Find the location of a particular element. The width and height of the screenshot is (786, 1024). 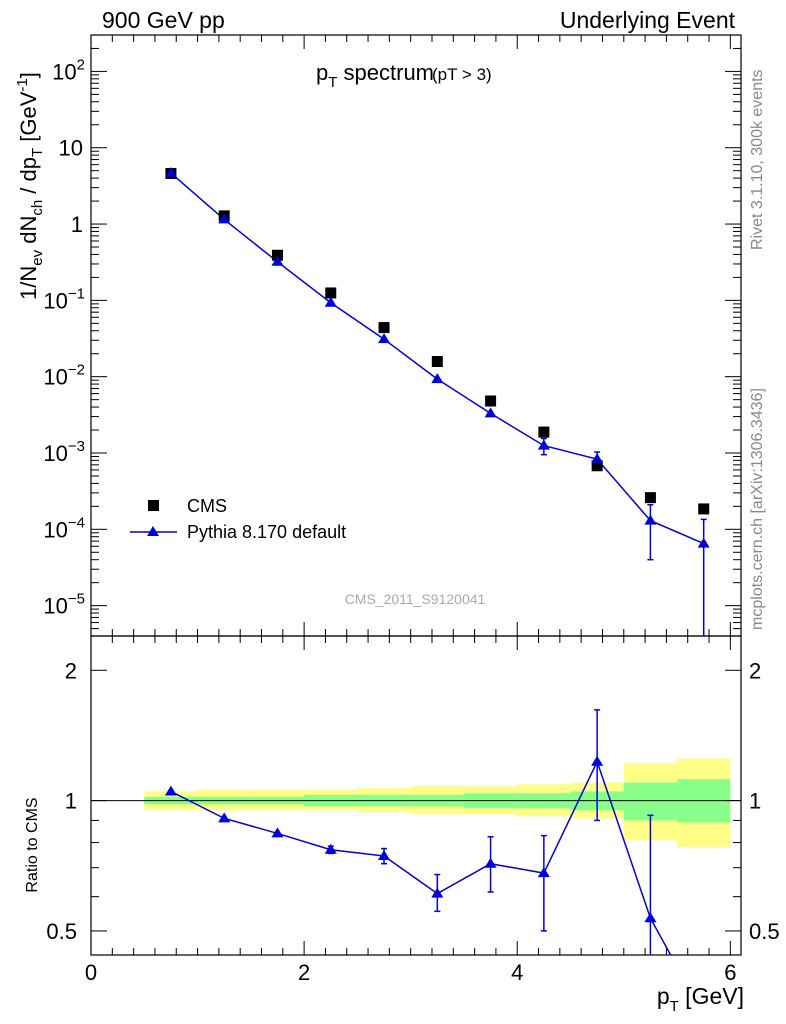

ratio-y-tick-label: 1 is located at coordinates (71, 801).